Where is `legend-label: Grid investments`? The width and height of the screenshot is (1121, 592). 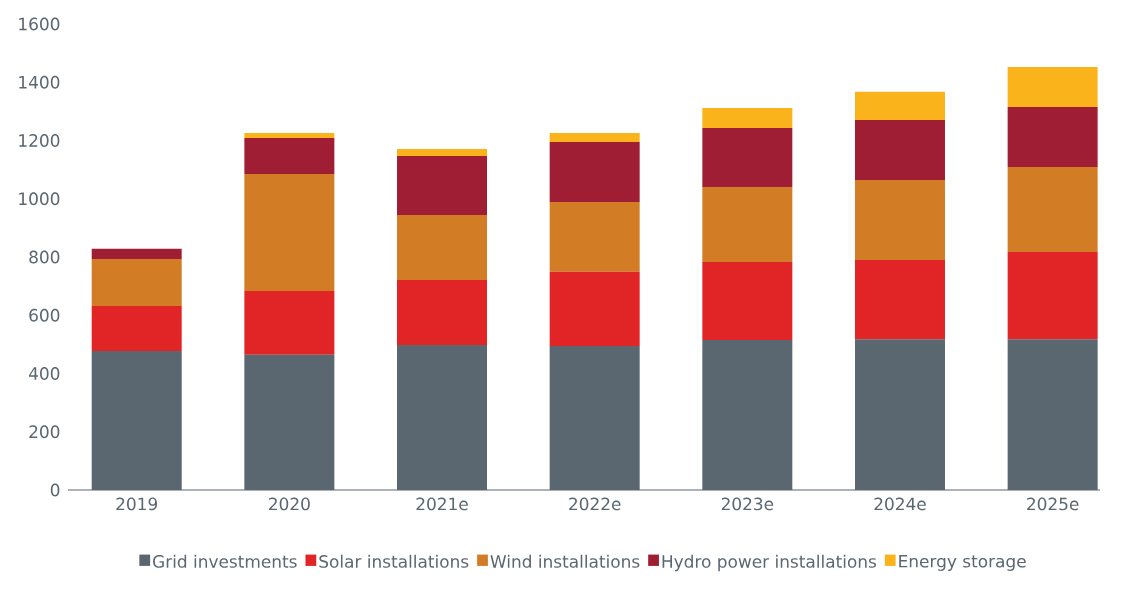
legend-label: Grid investments is located at coordinates (225, 561).